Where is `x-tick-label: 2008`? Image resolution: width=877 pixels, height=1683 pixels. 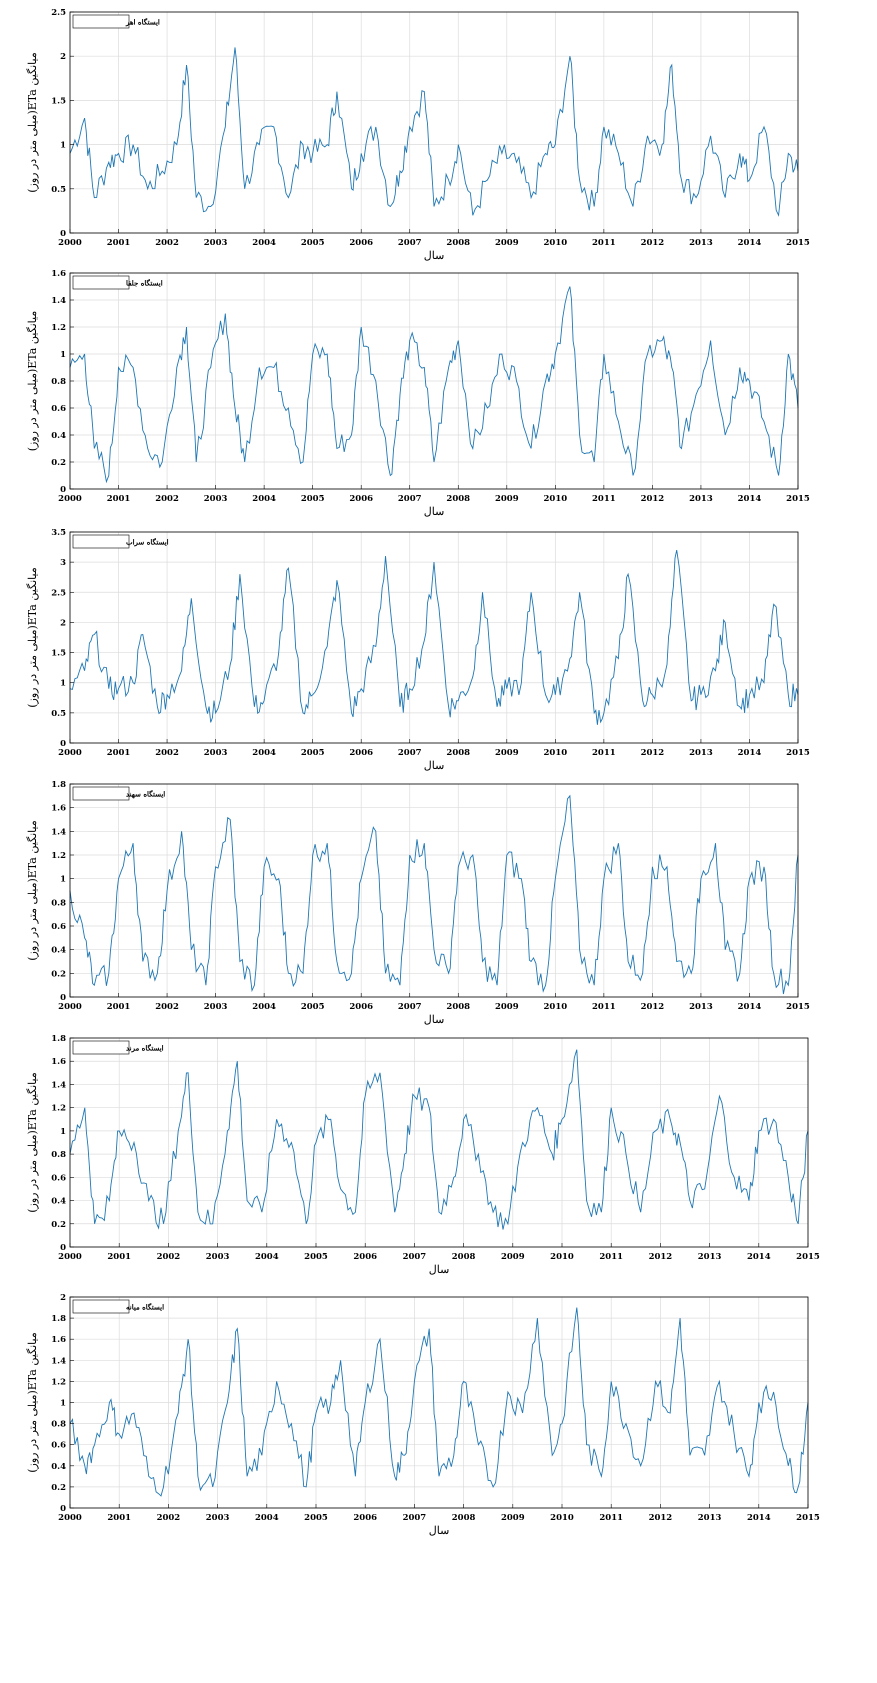
x-tick-label: 2008 is located at coordinates (458, 1007).